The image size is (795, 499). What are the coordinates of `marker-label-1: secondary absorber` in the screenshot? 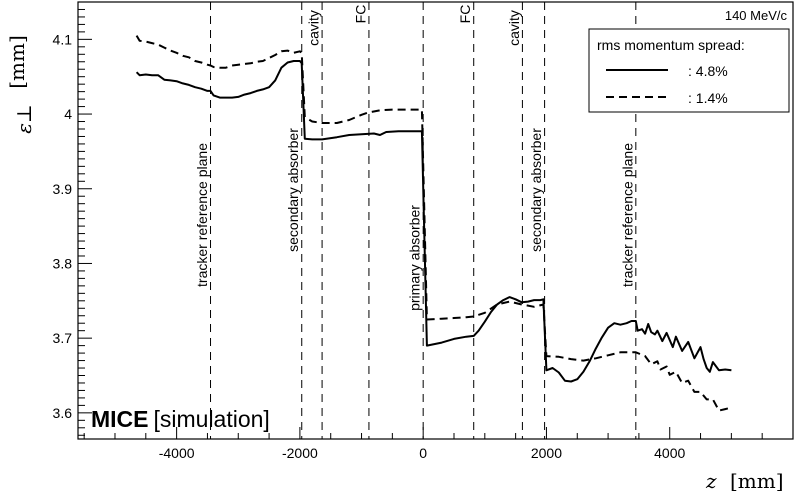 It's located at (293, 190).